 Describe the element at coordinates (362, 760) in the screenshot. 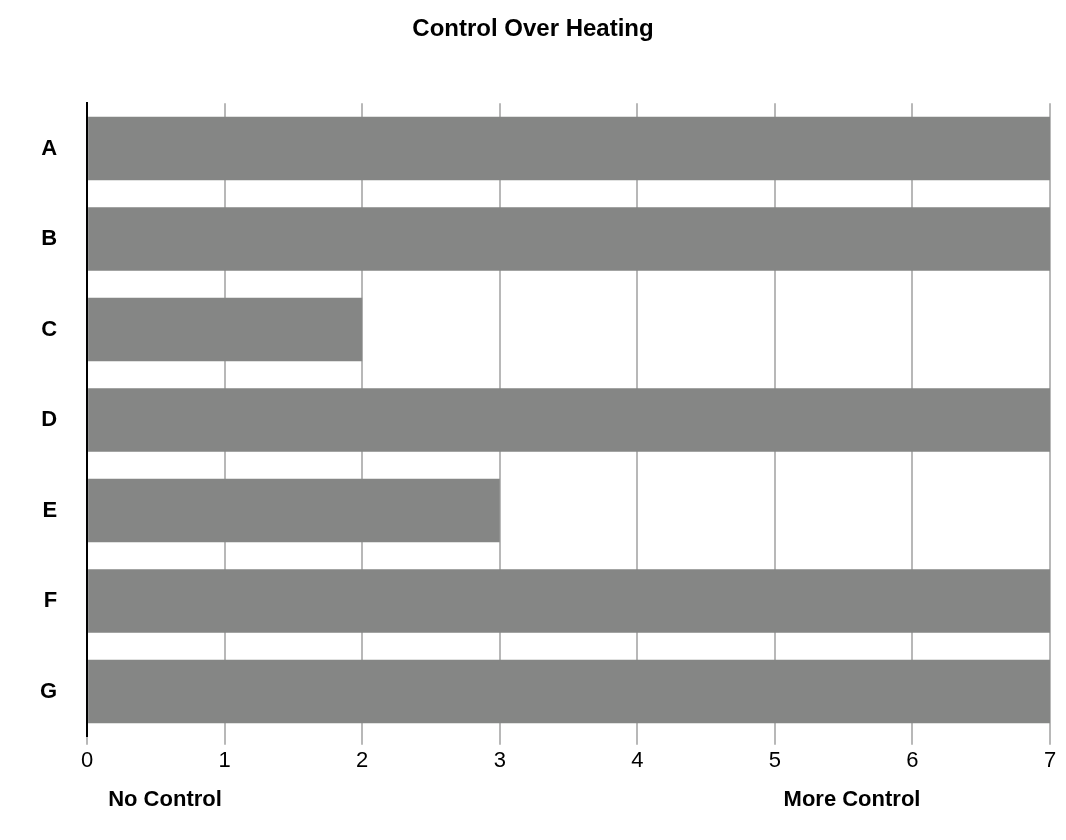

I see `x-tick-label: 2` at that location.